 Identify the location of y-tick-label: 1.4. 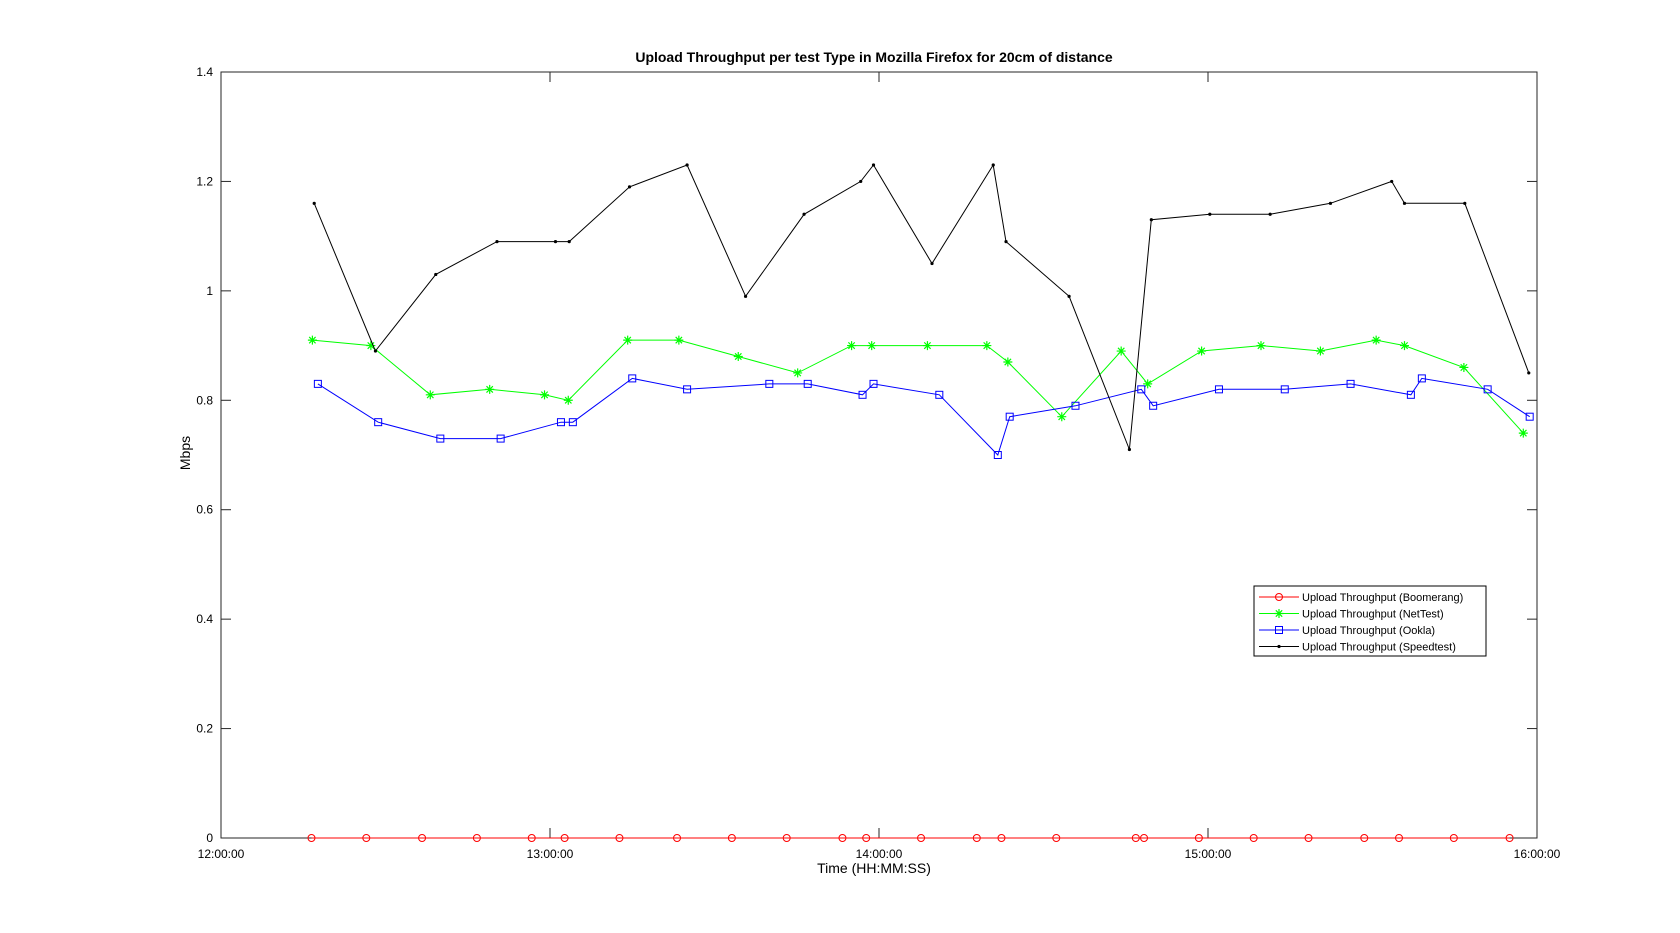
(204, 72).